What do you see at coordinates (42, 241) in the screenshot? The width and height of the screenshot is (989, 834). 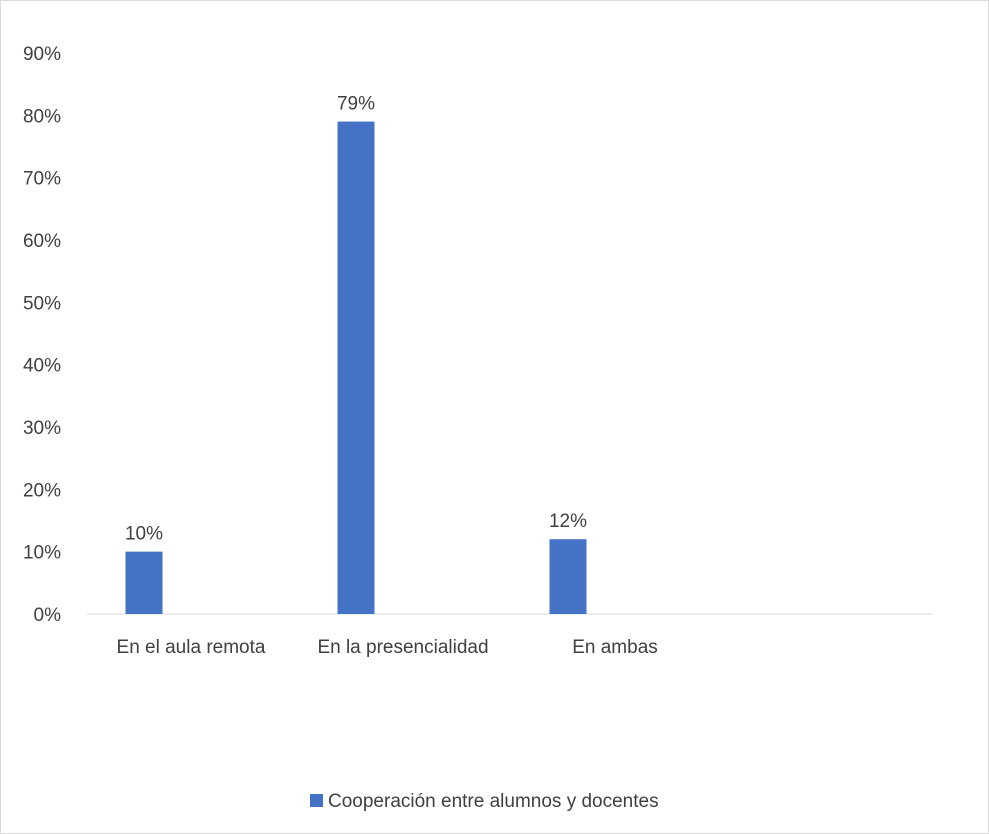 I see `y-tick-label: 60%` at bounding box center [42, 241].